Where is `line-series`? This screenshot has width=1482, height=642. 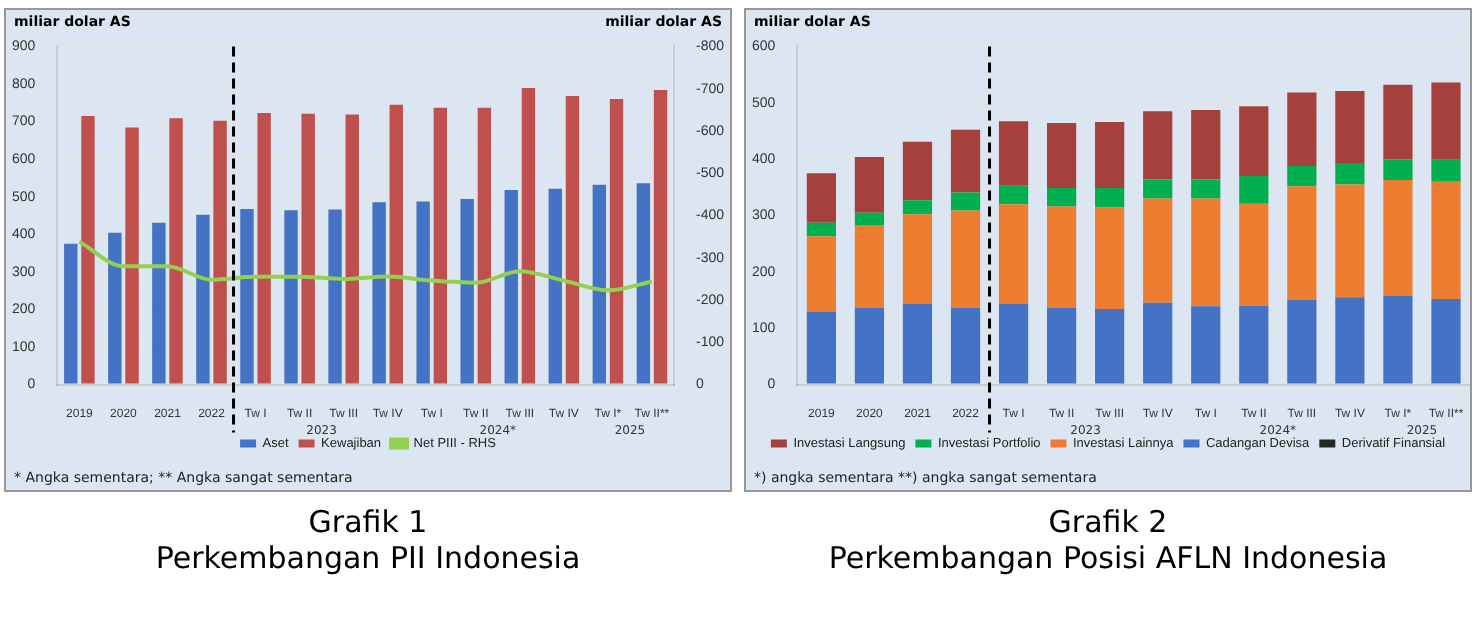 line-series is located at coordinates (365, 266).